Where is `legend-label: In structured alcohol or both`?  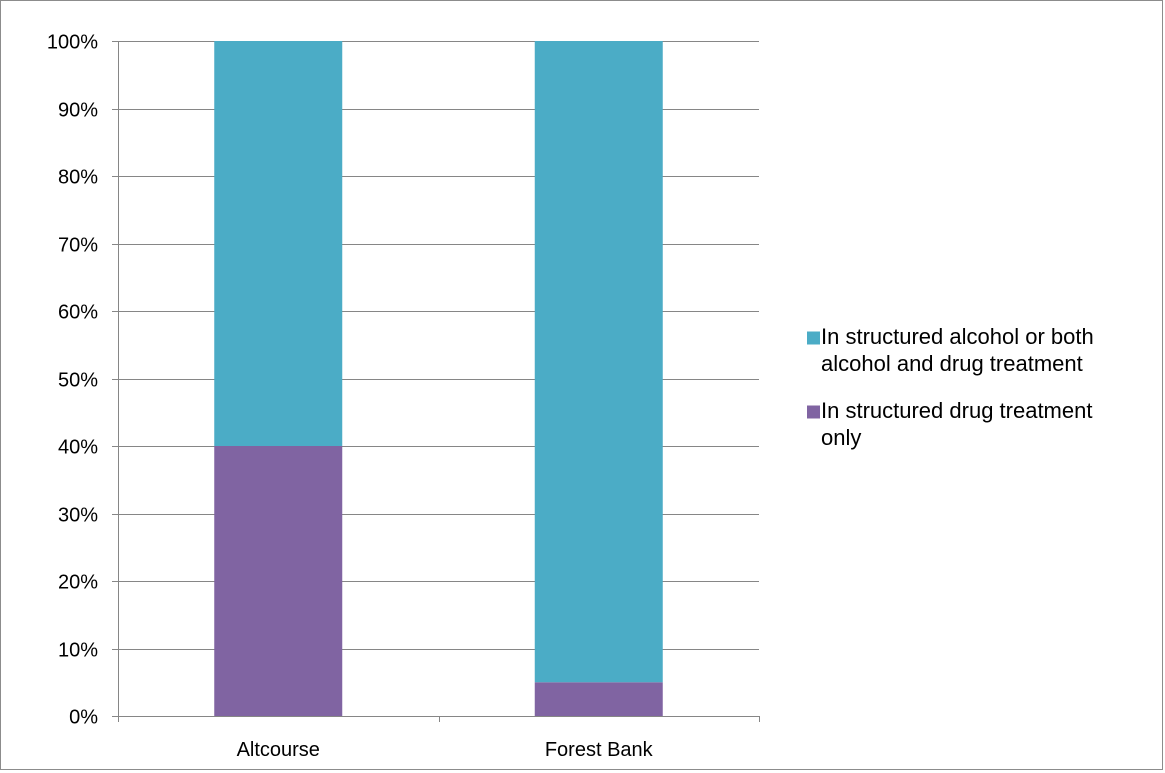 legend-label: In structured alcohol or both is located at coordinates (957, 336).